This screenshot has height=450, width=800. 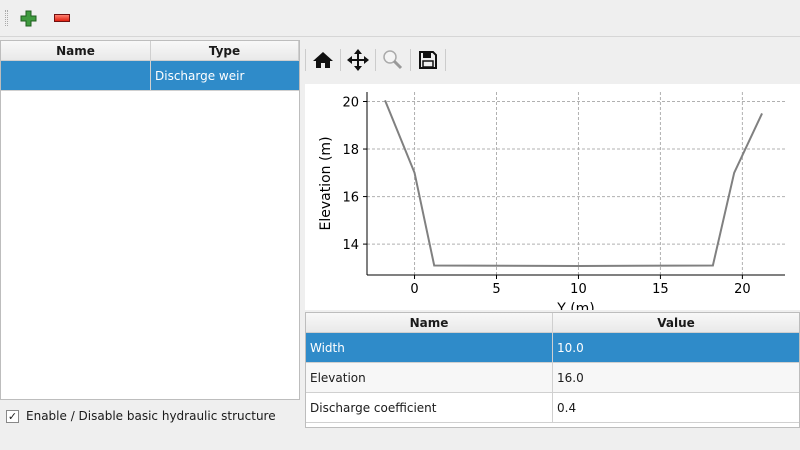 What do you see at coordinates (742, 289) in the screenshot?
I see `x-tick-label: 20` at bounding box center [742, 289].